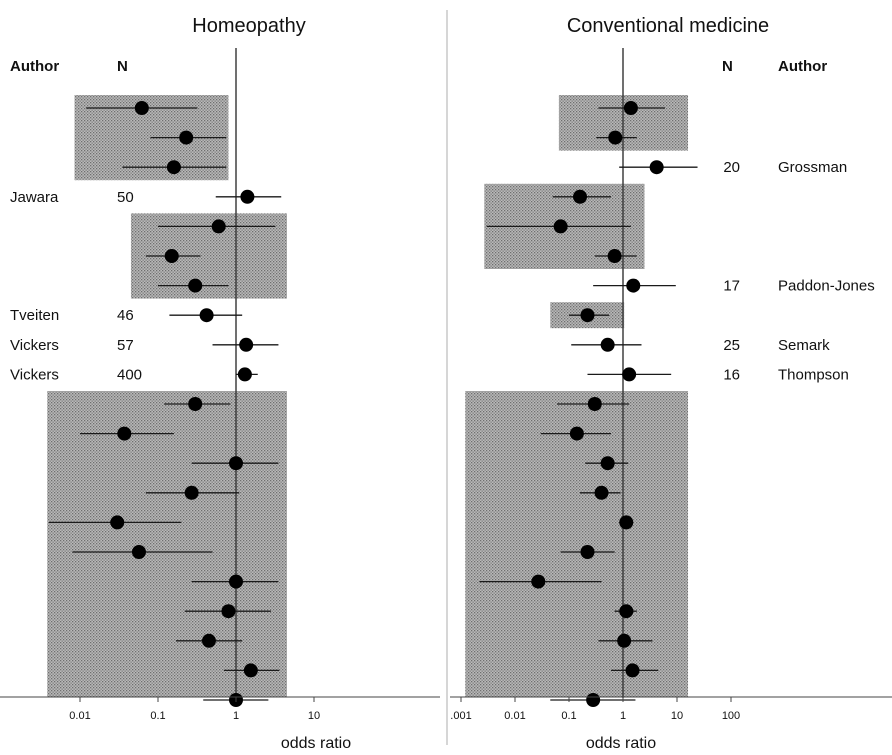 The height and width of the screenshot is (755, 892). Describe the element at coordinates (812, 167) in the screenshot. I see `study-author-label: Grossman` at that location.